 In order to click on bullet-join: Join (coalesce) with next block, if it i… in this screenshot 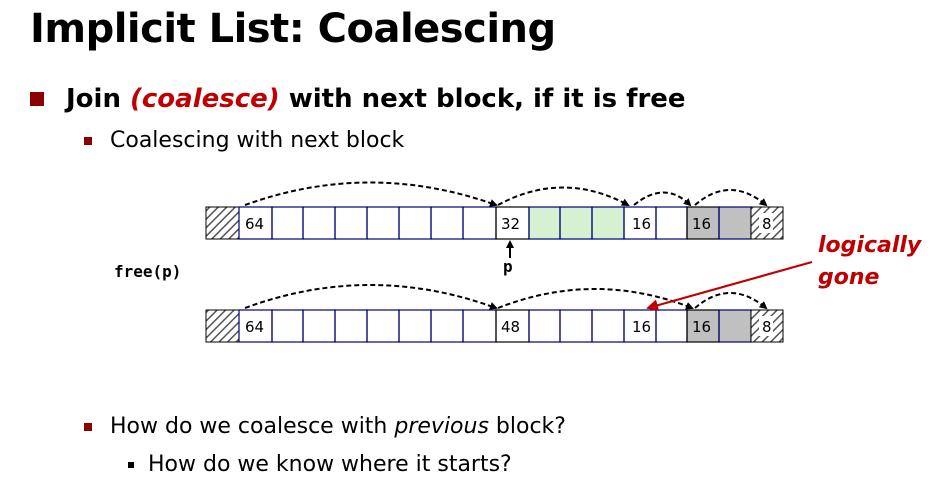, I will do `click(358, 99)`.